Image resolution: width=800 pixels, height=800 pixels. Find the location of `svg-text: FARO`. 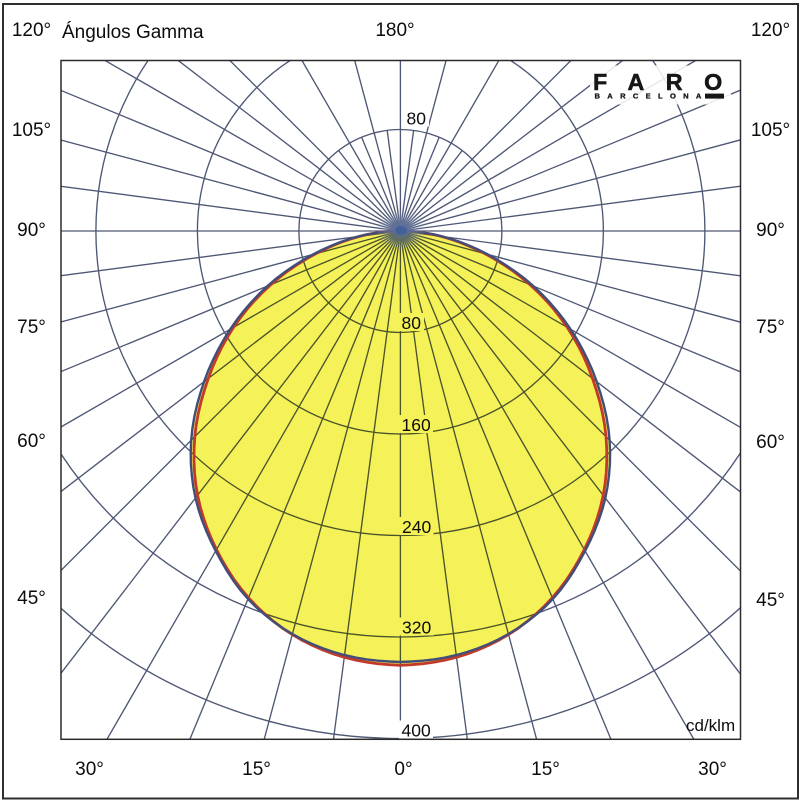

svg-text: FARO is located at coordinates (668, 82).